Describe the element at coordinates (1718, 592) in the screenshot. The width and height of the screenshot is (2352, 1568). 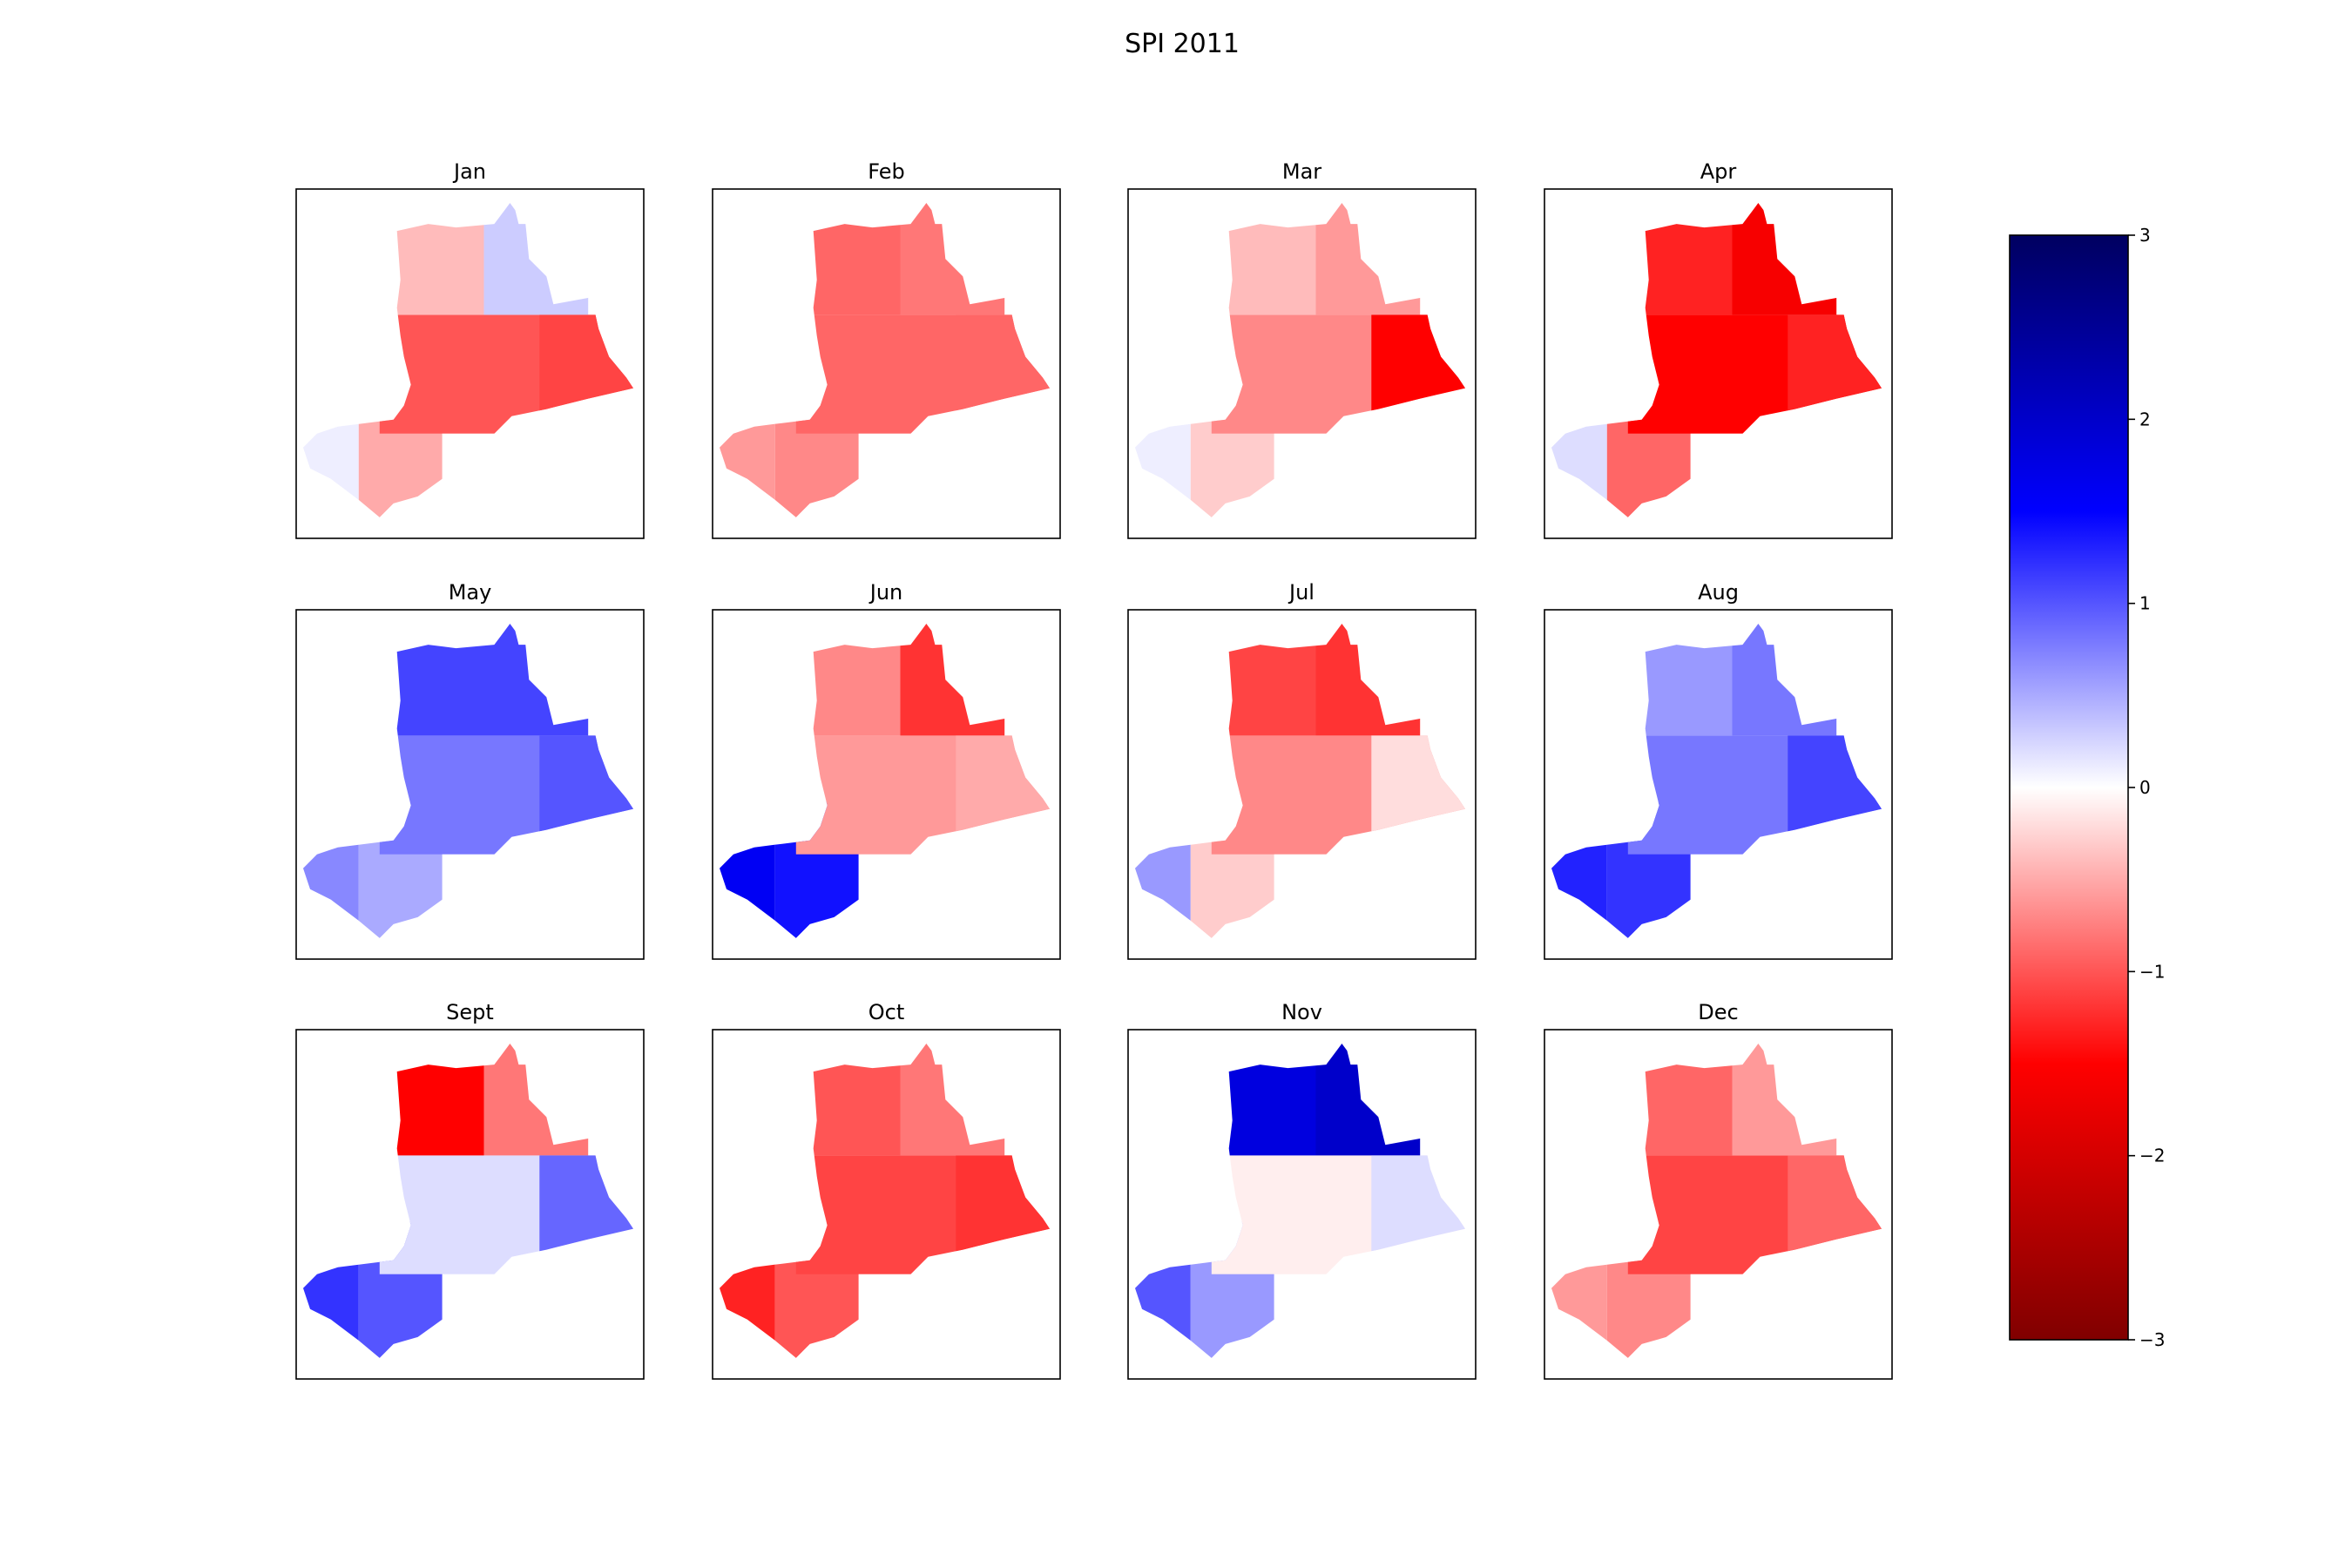
I see `panel-title: Aug` at that location.